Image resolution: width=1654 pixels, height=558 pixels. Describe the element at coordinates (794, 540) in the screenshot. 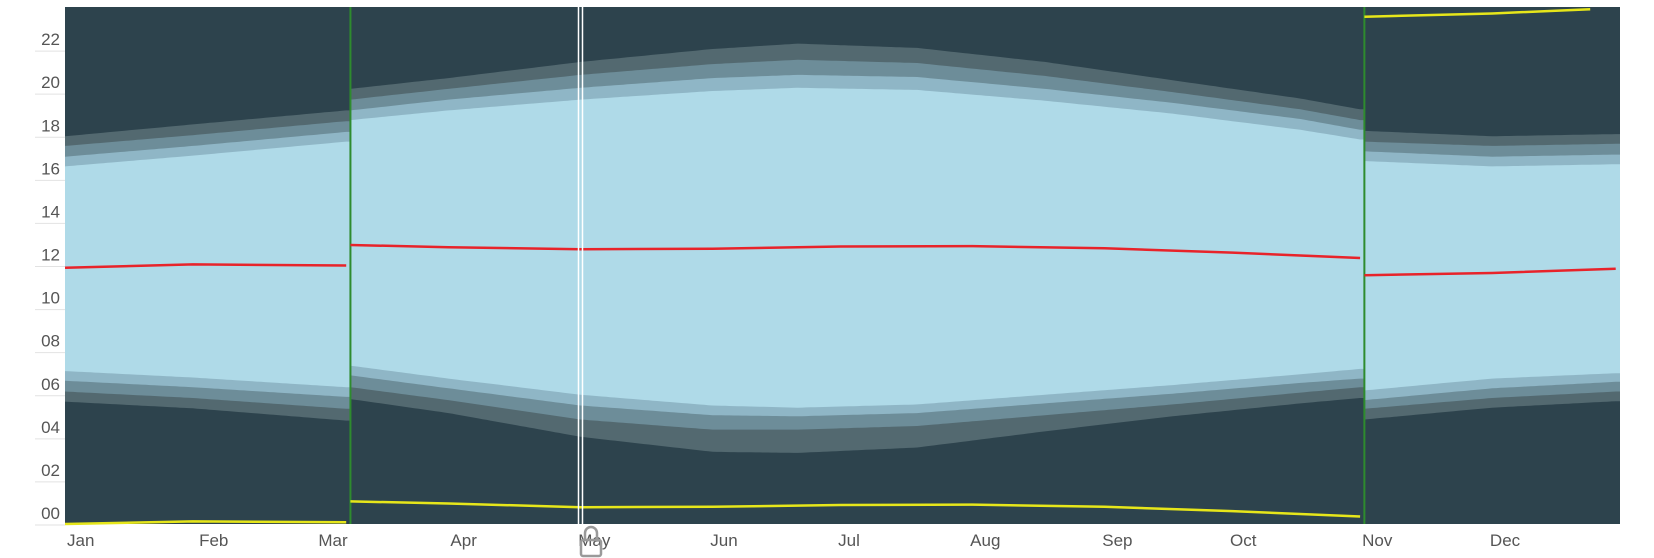

I see `x-tick-labels: Jan Feb Mar Apr May Jun Jul Aug Sep Oct Nov Dec` at that location.